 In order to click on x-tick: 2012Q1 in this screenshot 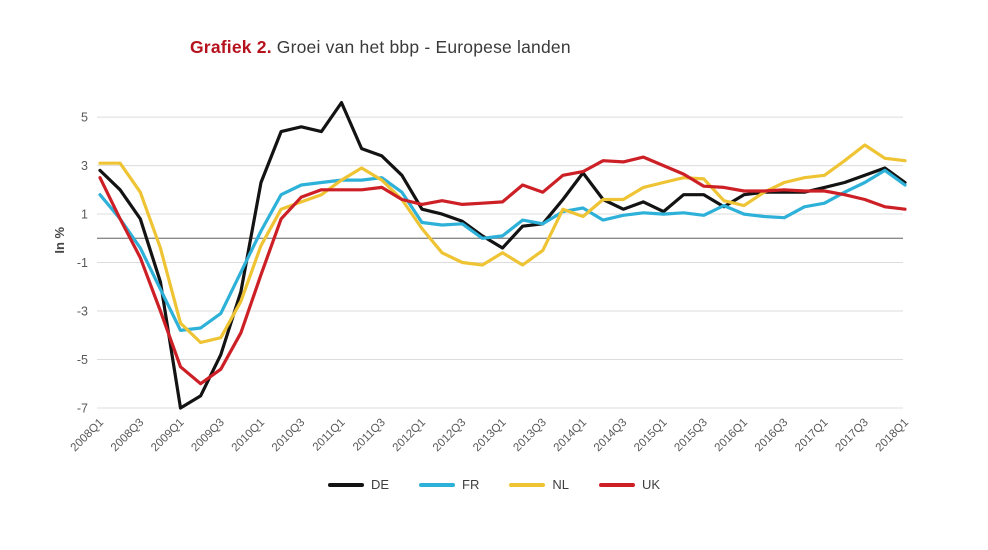, I will do `click(409, 435)`.